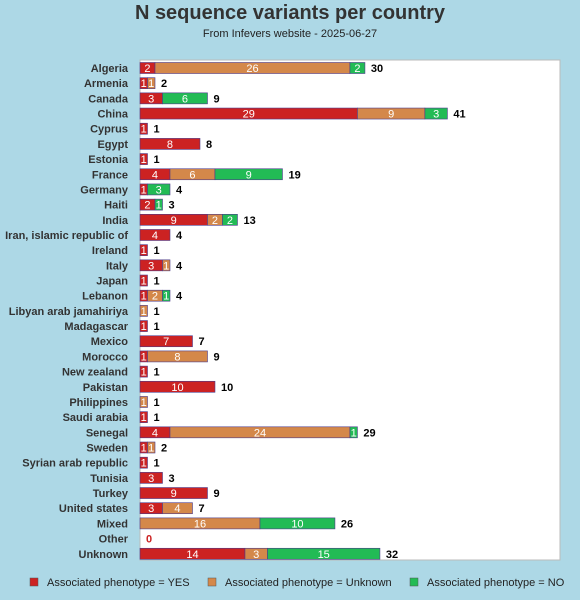  I want to click on segment-label: 24, so click(260, 433).